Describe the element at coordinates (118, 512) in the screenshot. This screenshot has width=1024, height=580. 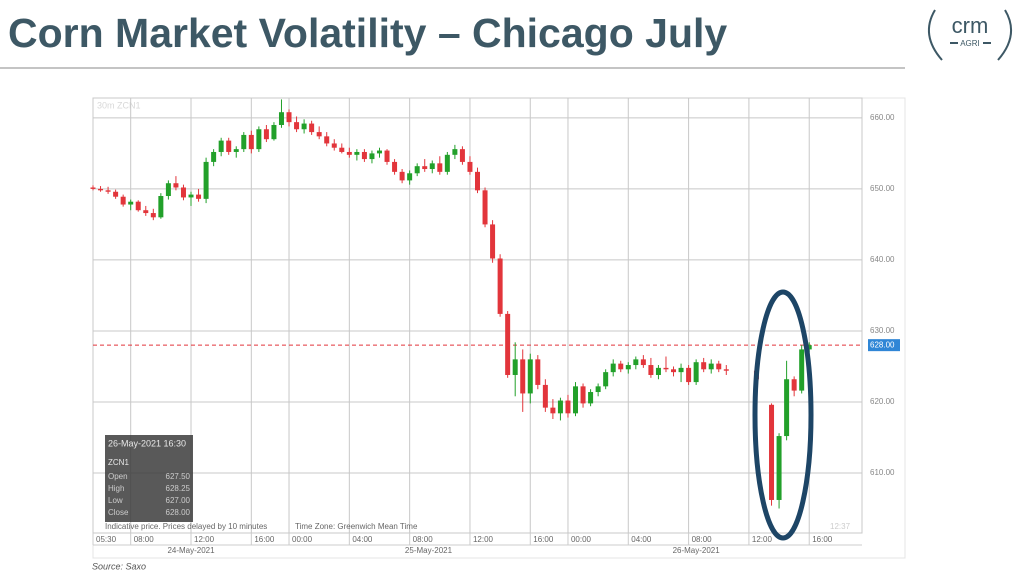
I see `info-label: Close` at that location.